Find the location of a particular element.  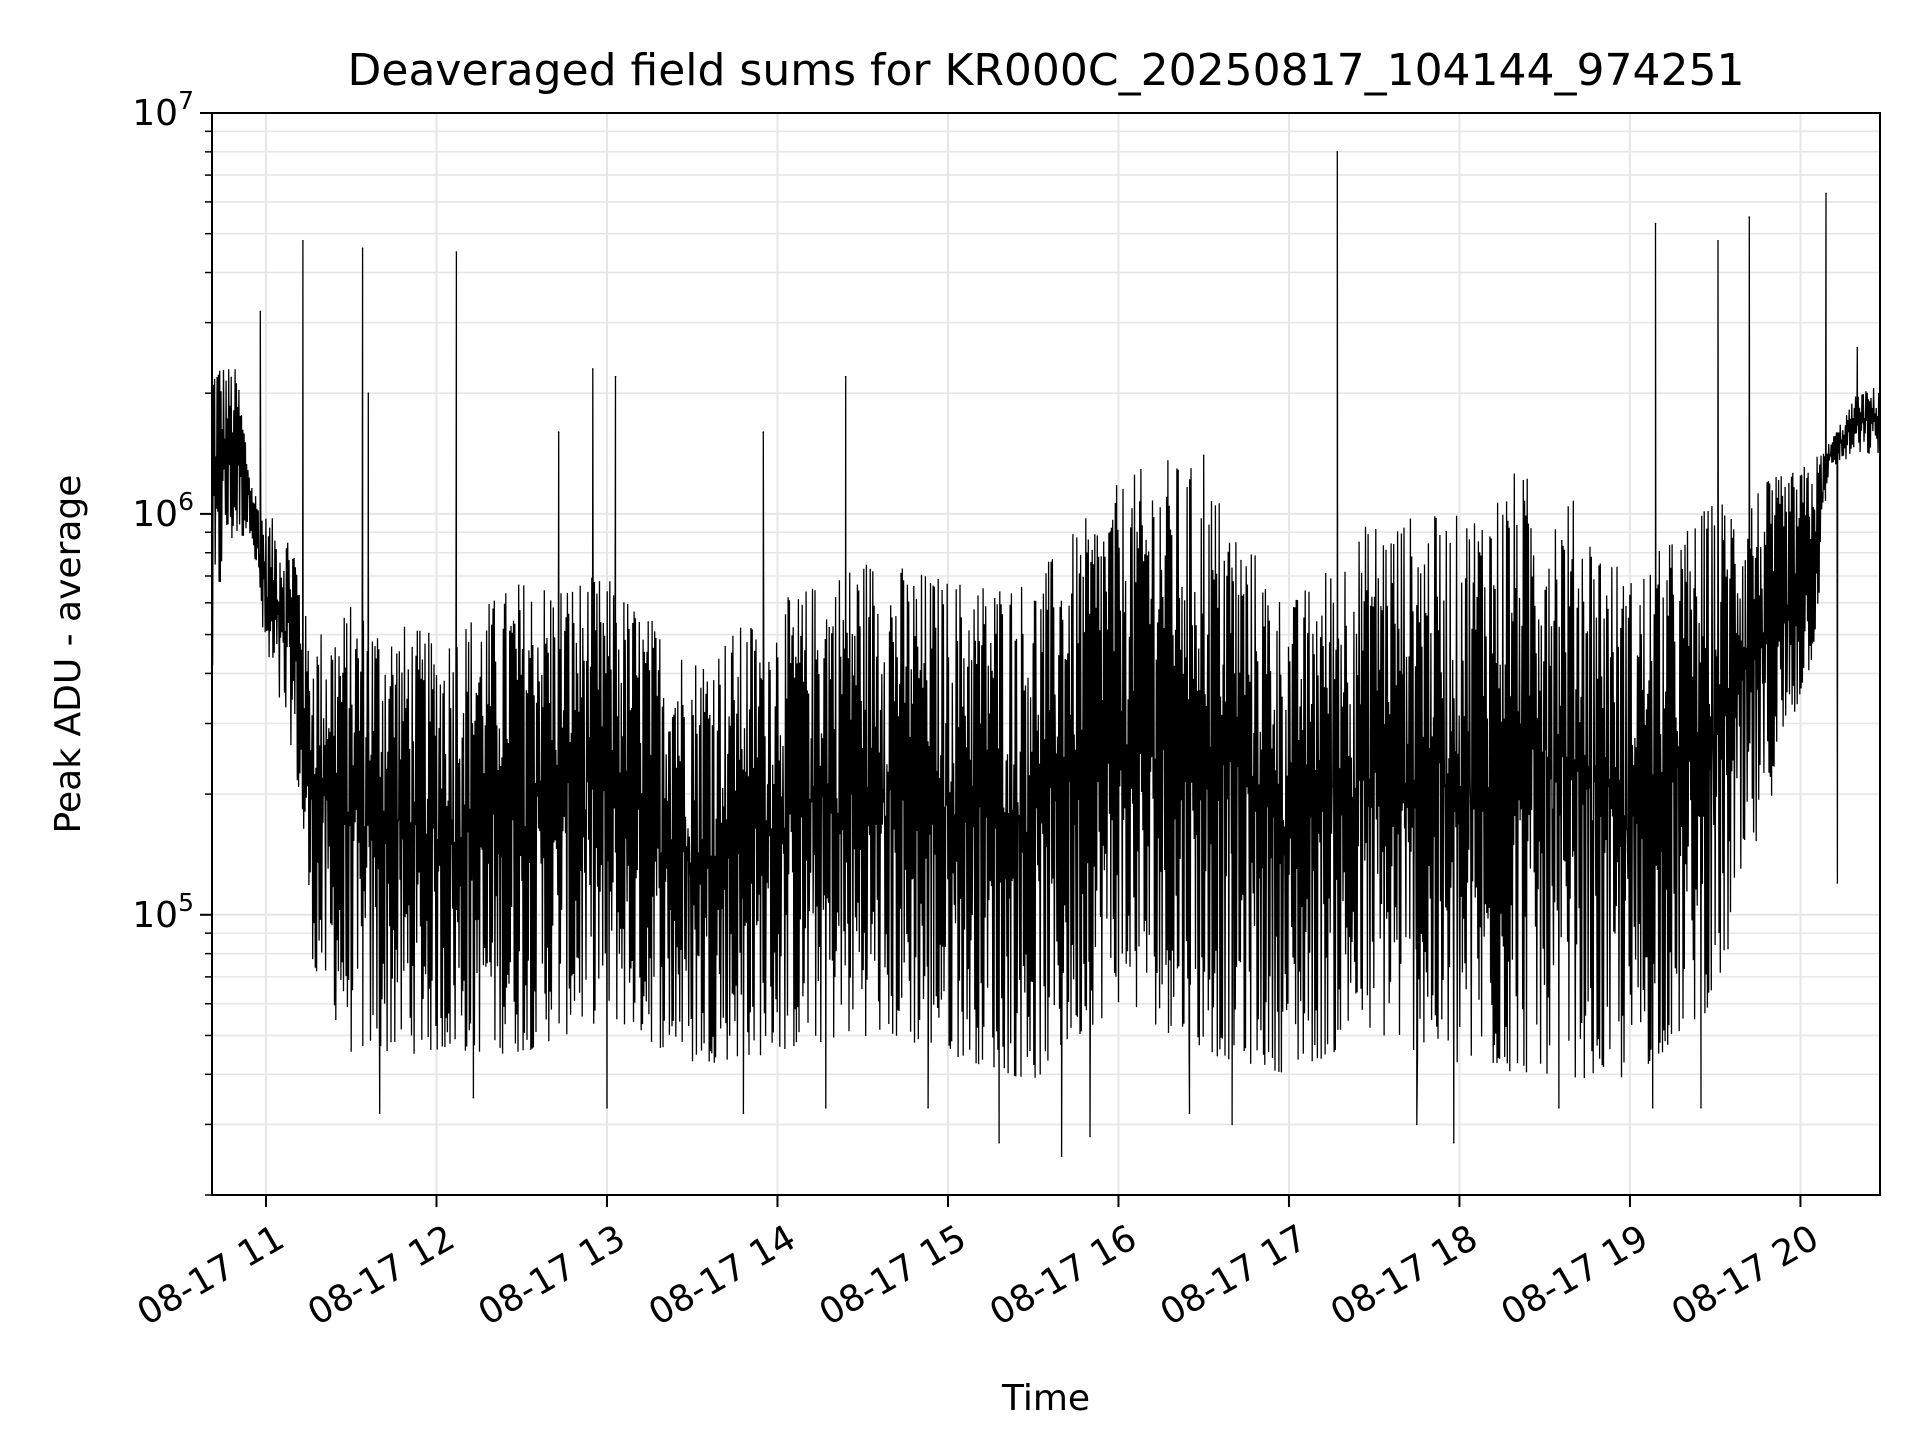

x-axis-label: Time is located at coordinates (1045, 1398).